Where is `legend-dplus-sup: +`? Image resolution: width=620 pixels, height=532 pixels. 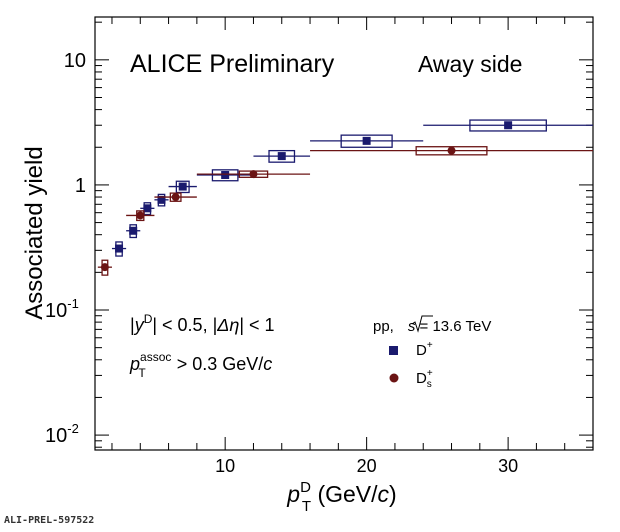 legend-dplus-sup: + is located at coordinates (430, 345).